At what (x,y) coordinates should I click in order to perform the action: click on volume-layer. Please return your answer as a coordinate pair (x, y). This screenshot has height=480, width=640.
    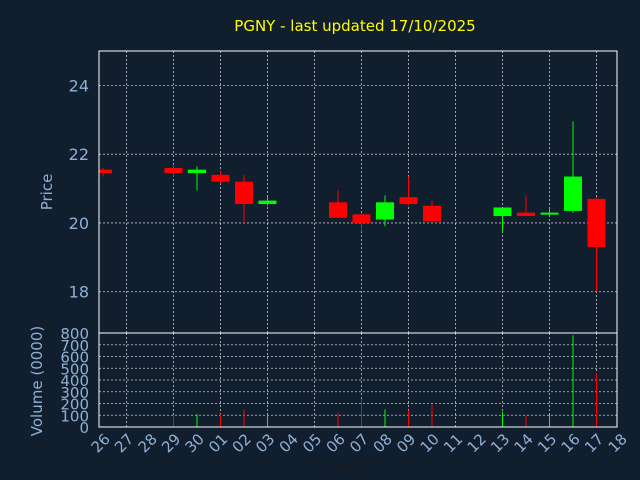
    Looking at the image, I should click on (385, 381).